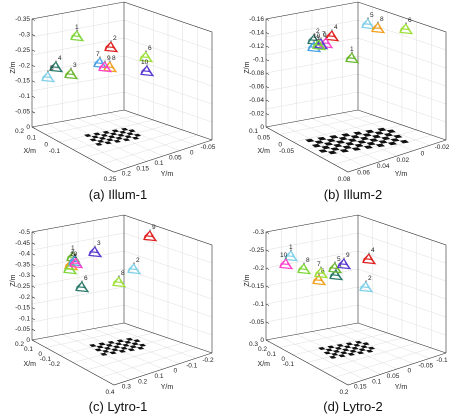  What do you see at coordinates (373, 250) in the screenshot?
I see `camera-label: 4` at bounding box center [373, 250].